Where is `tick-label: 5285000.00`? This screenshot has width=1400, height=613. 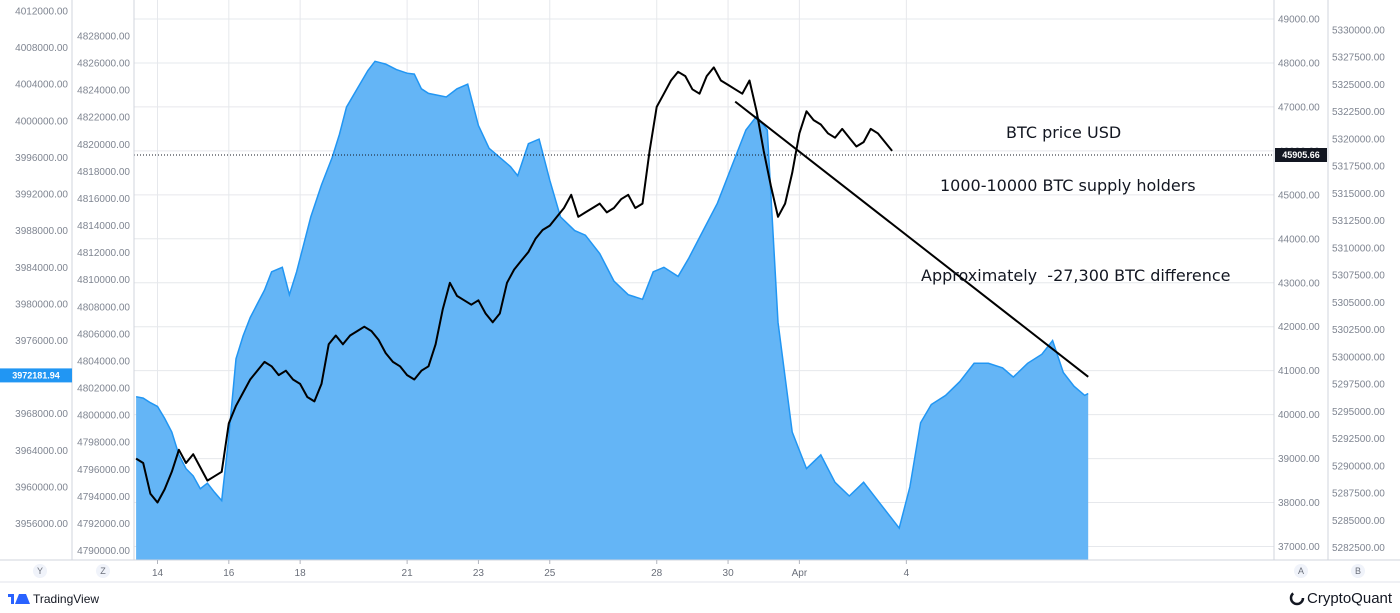
tick-label: 5285000.00 is located at coordinates (1358, 521).